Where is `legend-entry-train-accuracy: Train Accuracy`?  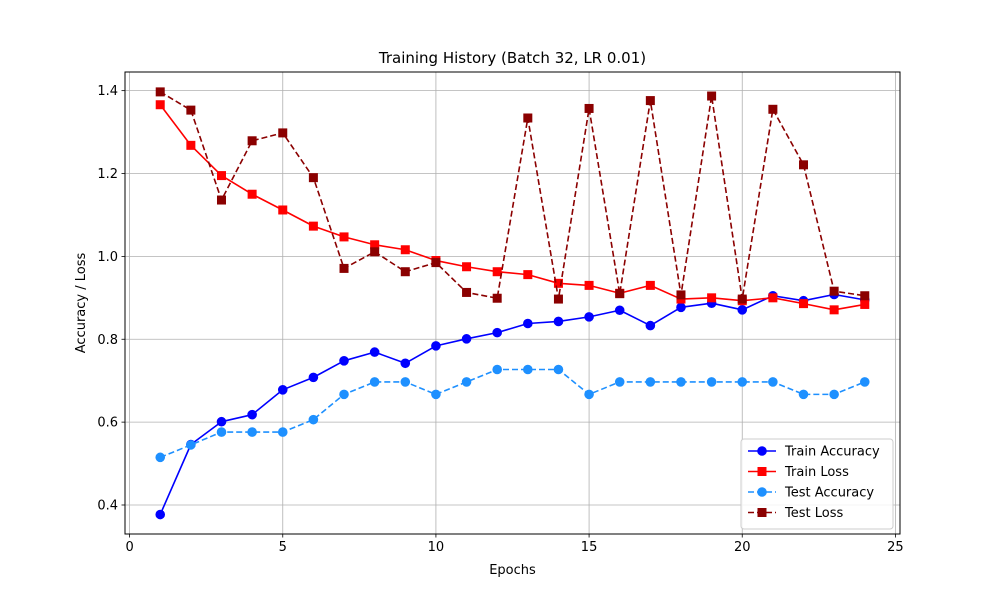 legend-entry-train-accuracy: Train Accuracy is located at coordinates (814, 452).